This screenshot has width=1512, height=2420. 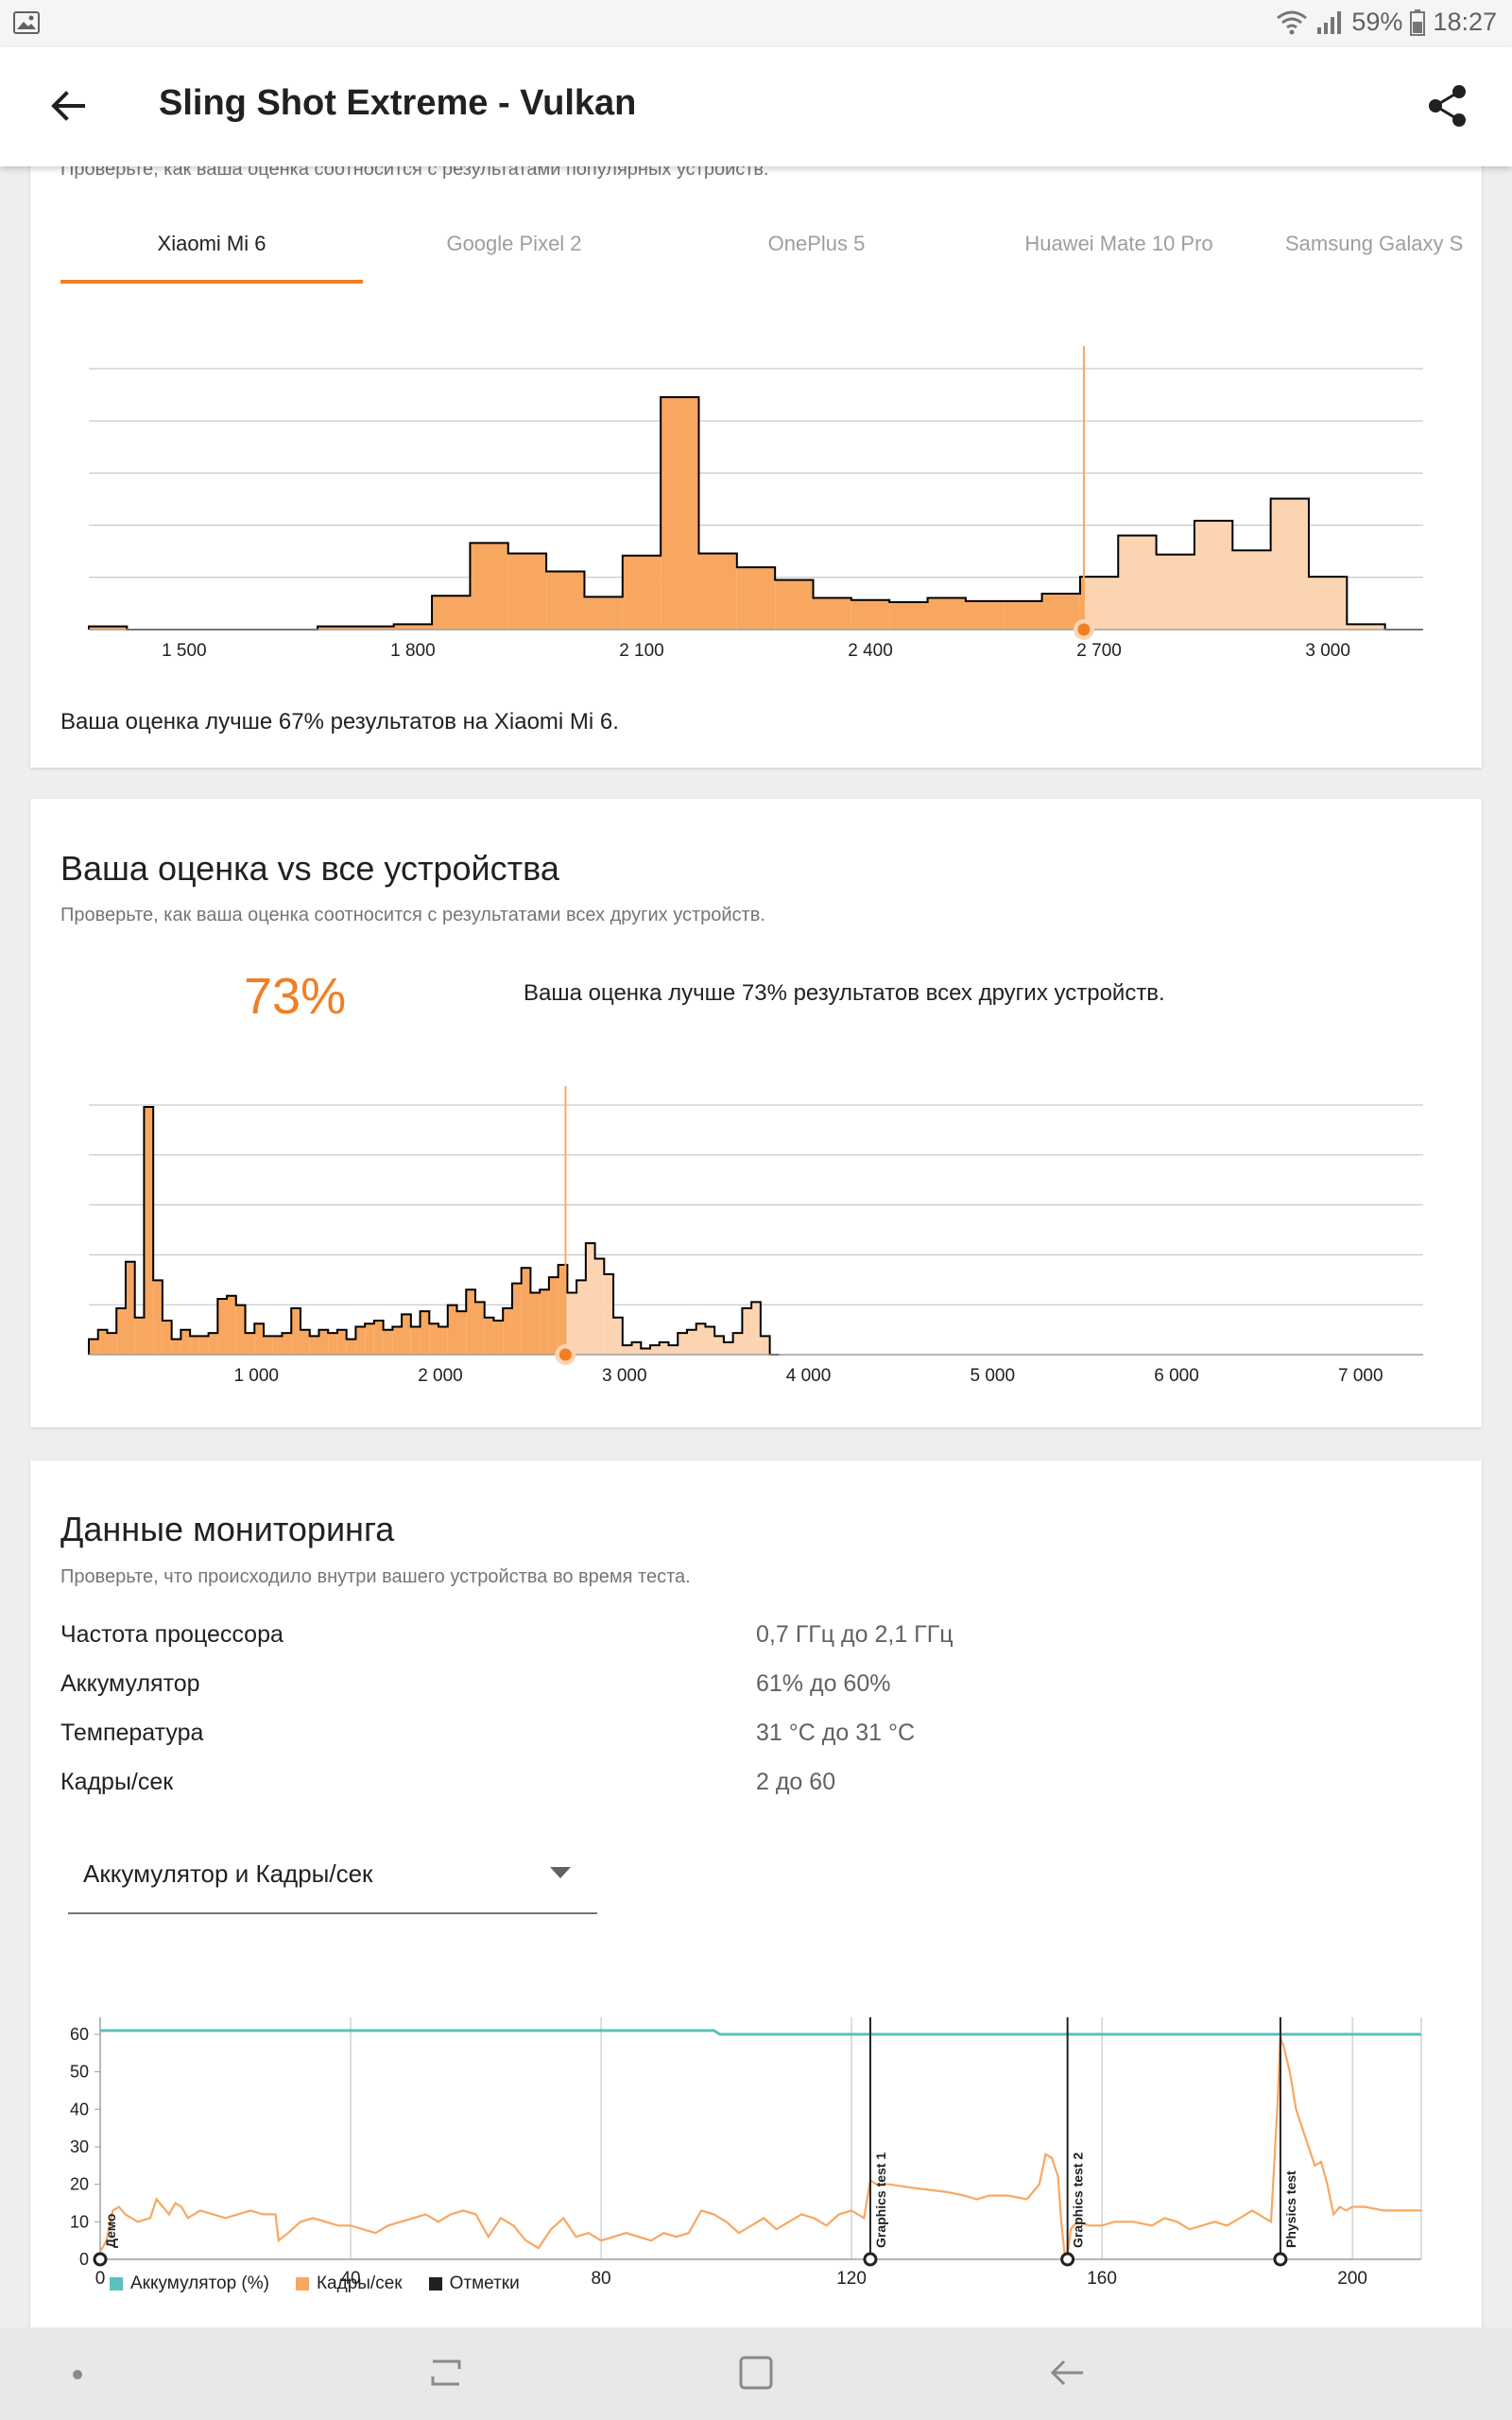 What do you see at coordinates (1360, 1376) in the screenshot?
I see `x-tick-label: 7 000` at bounding box center [1360, 1376].